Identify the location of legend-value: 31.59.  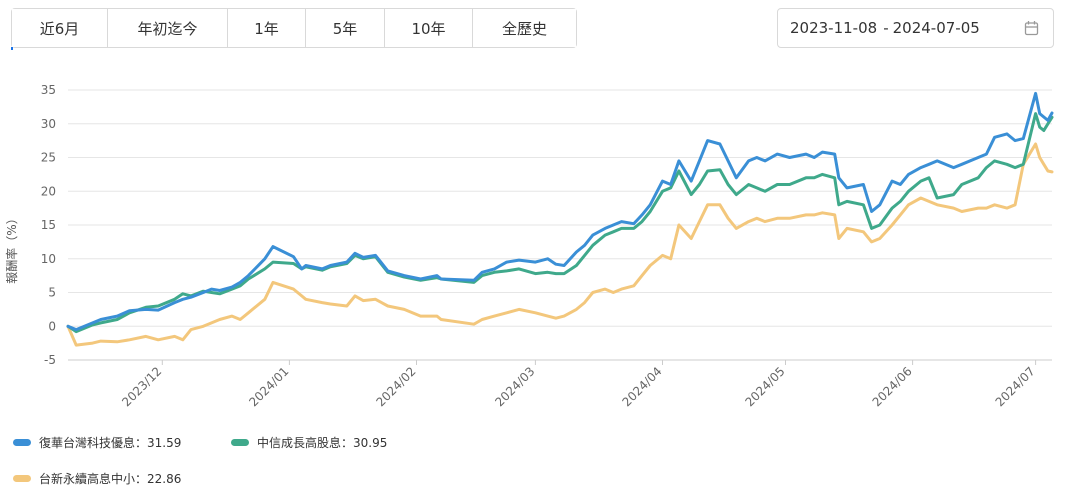
(164, 442).